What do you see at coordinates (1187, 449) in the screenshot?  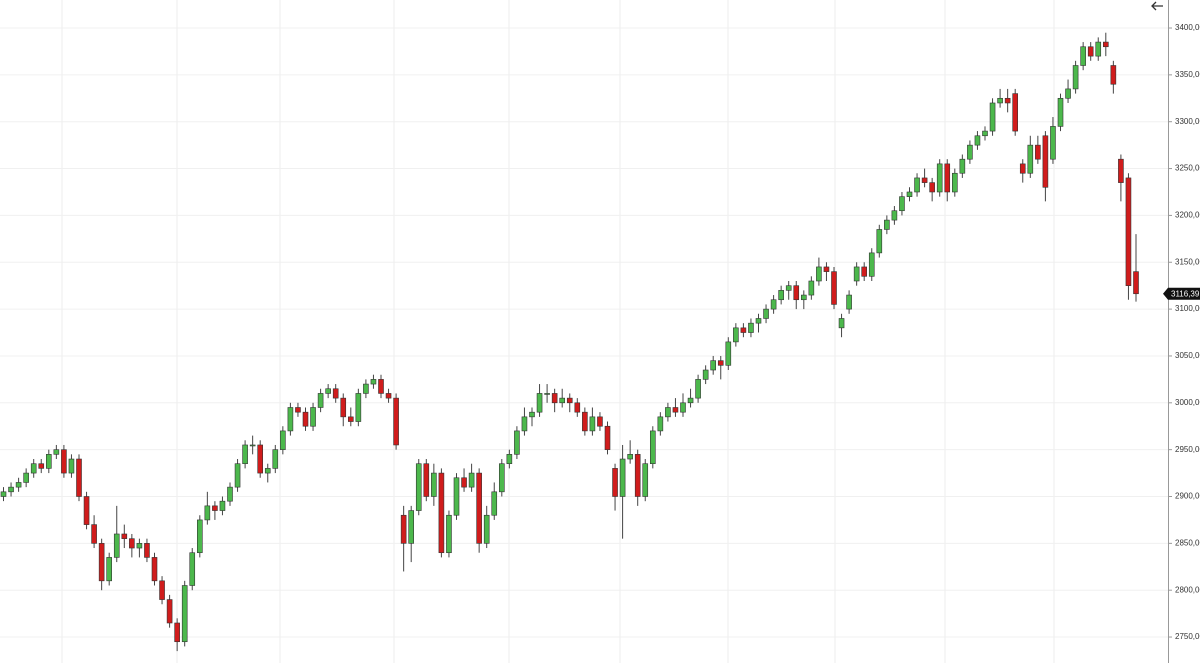 I see `y-tick-label: 2950,00` at bounding box center [1187, 449].